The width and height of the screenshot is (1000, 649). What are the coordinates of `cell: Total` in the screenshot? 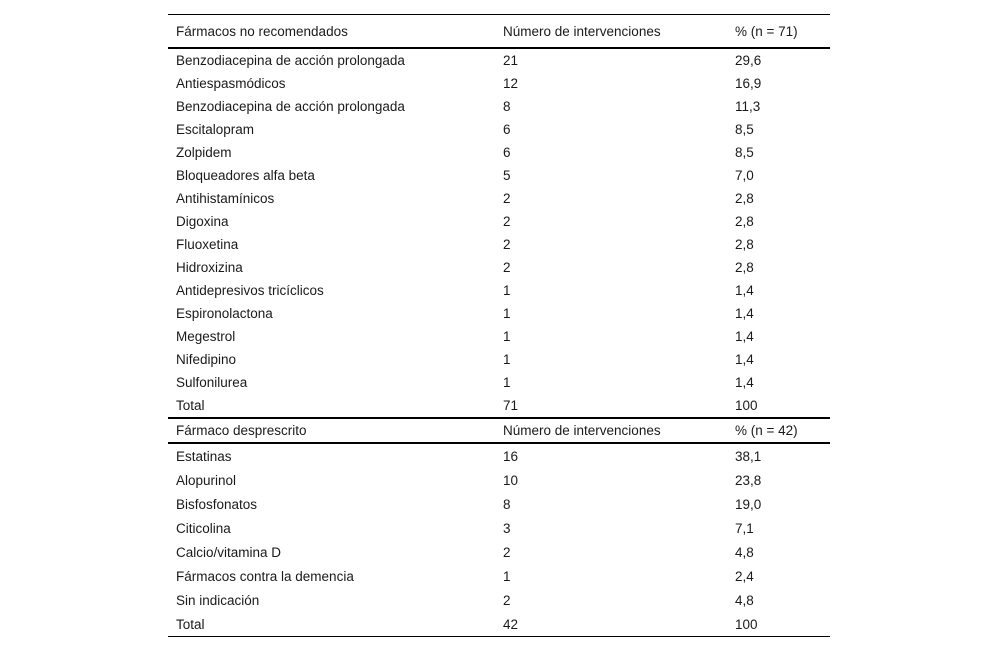 It's located at (190, 405).